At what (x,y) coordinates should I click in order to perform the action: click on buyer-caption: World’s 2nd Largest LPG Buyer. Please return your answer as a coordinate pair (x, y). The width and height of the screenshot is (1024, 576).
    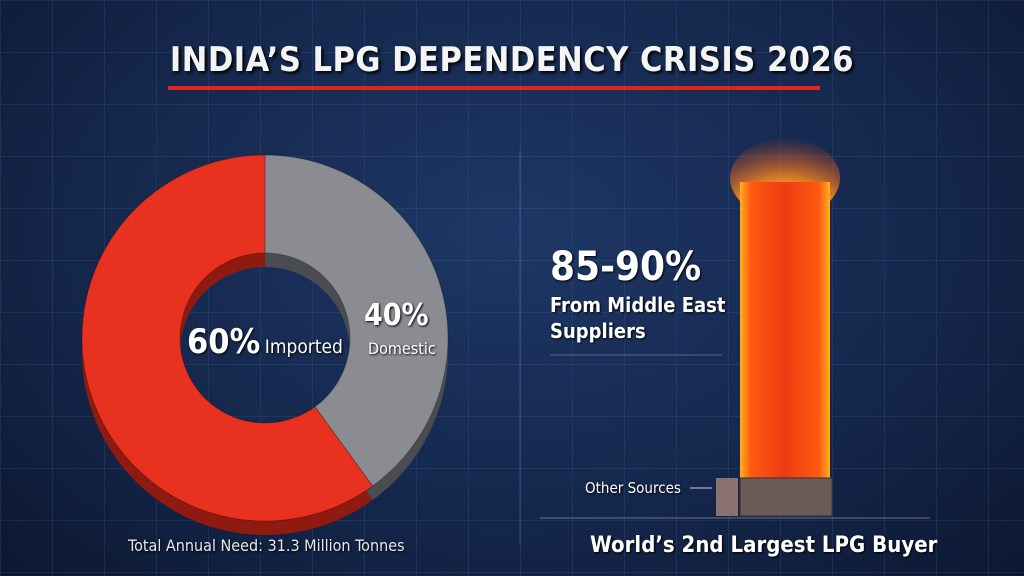
    Looking at the image, I should click on (764, 545).